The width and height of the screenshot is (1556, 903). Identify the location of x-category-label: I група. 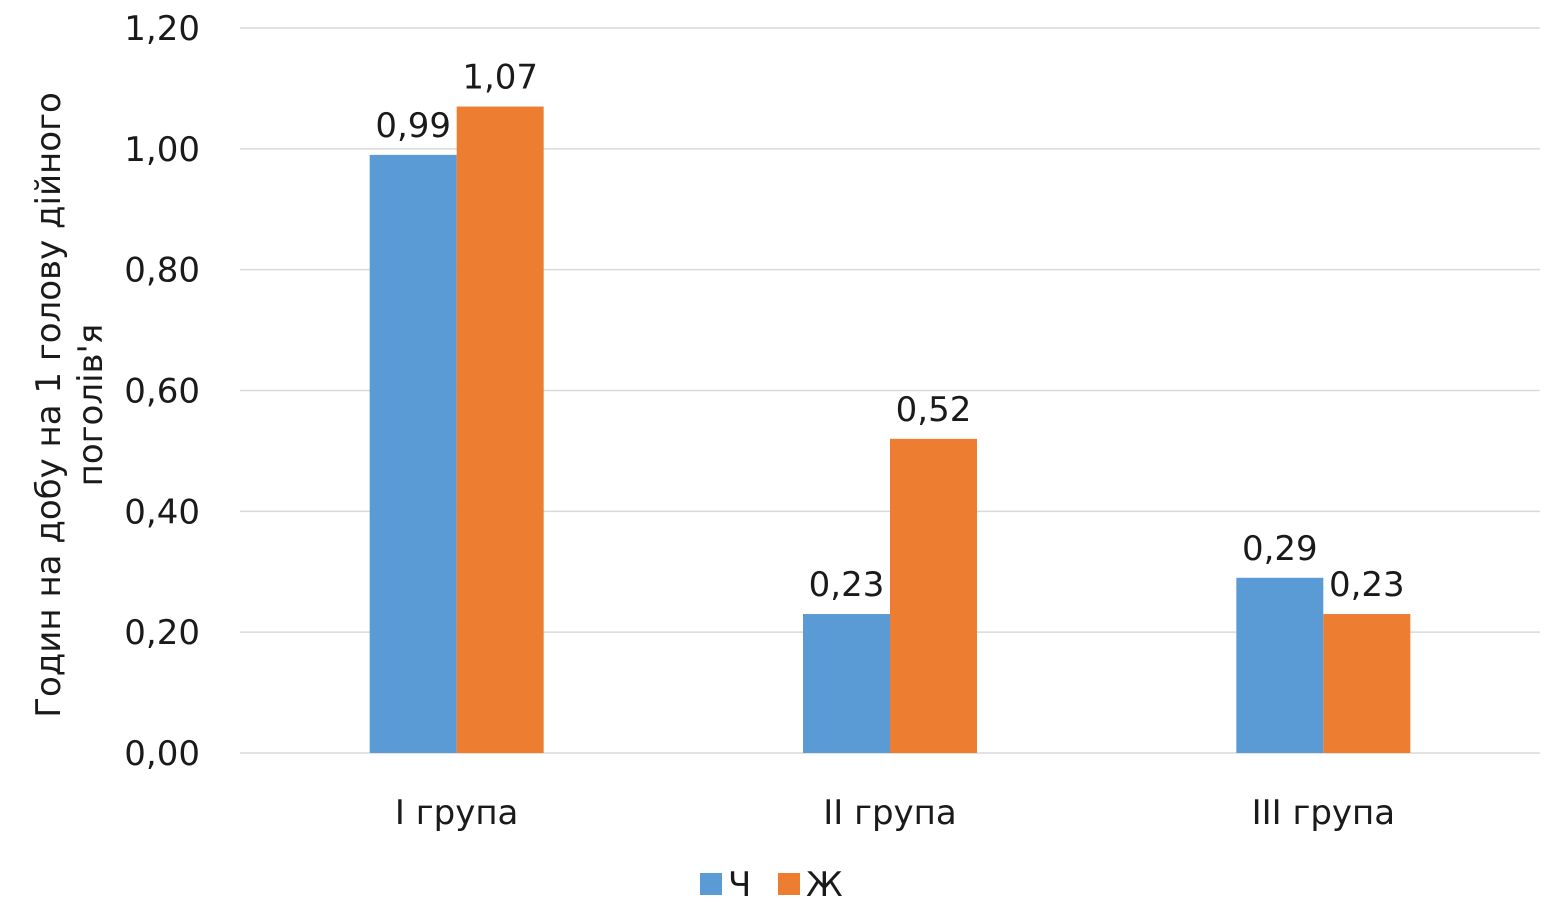
(456, 813).